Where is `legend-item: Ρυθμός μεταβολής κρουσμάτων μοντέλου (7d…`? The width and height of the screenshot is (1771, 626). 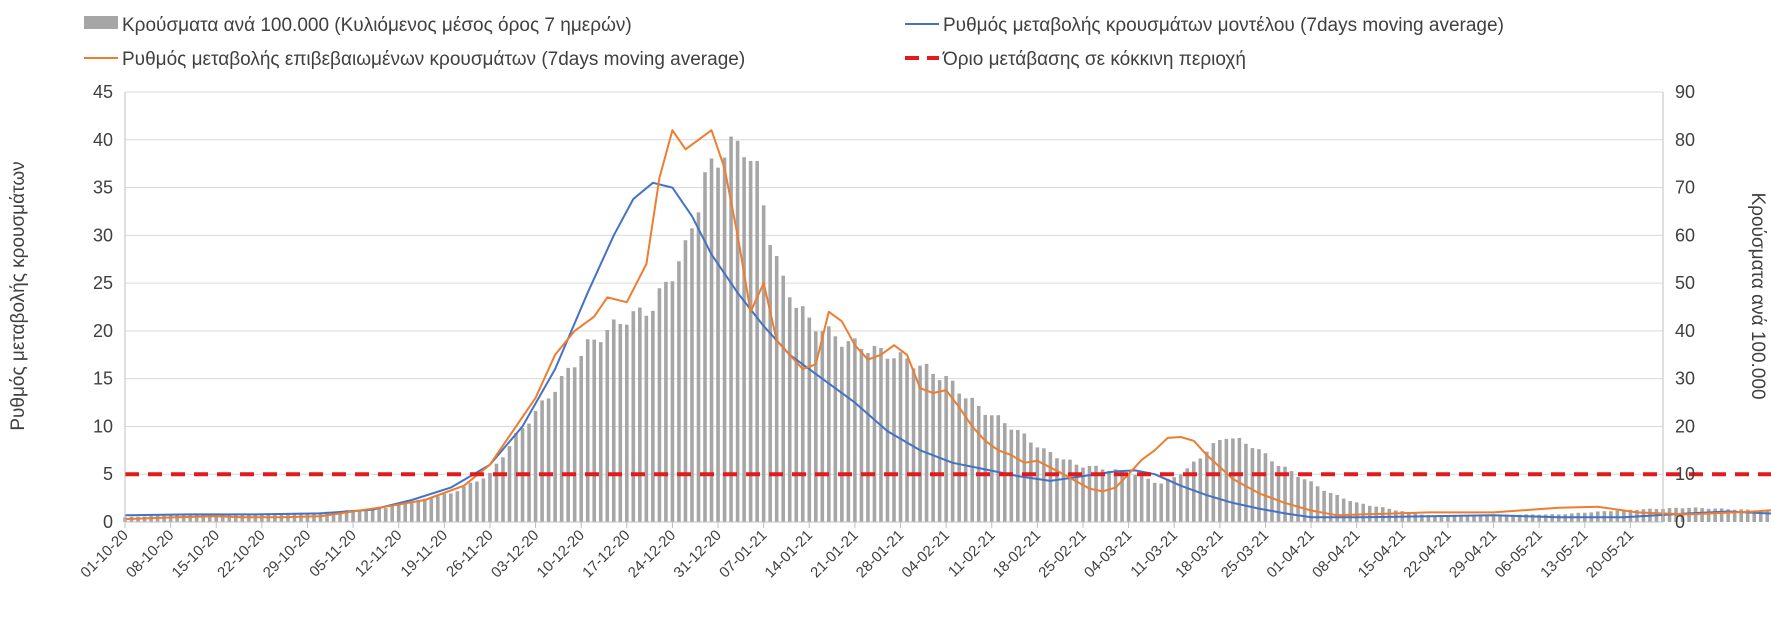 legend-item: Ρυθμός μεταβολής κρουσμάτων μοντέλου (7d… is located at coordinates (1204, 25).